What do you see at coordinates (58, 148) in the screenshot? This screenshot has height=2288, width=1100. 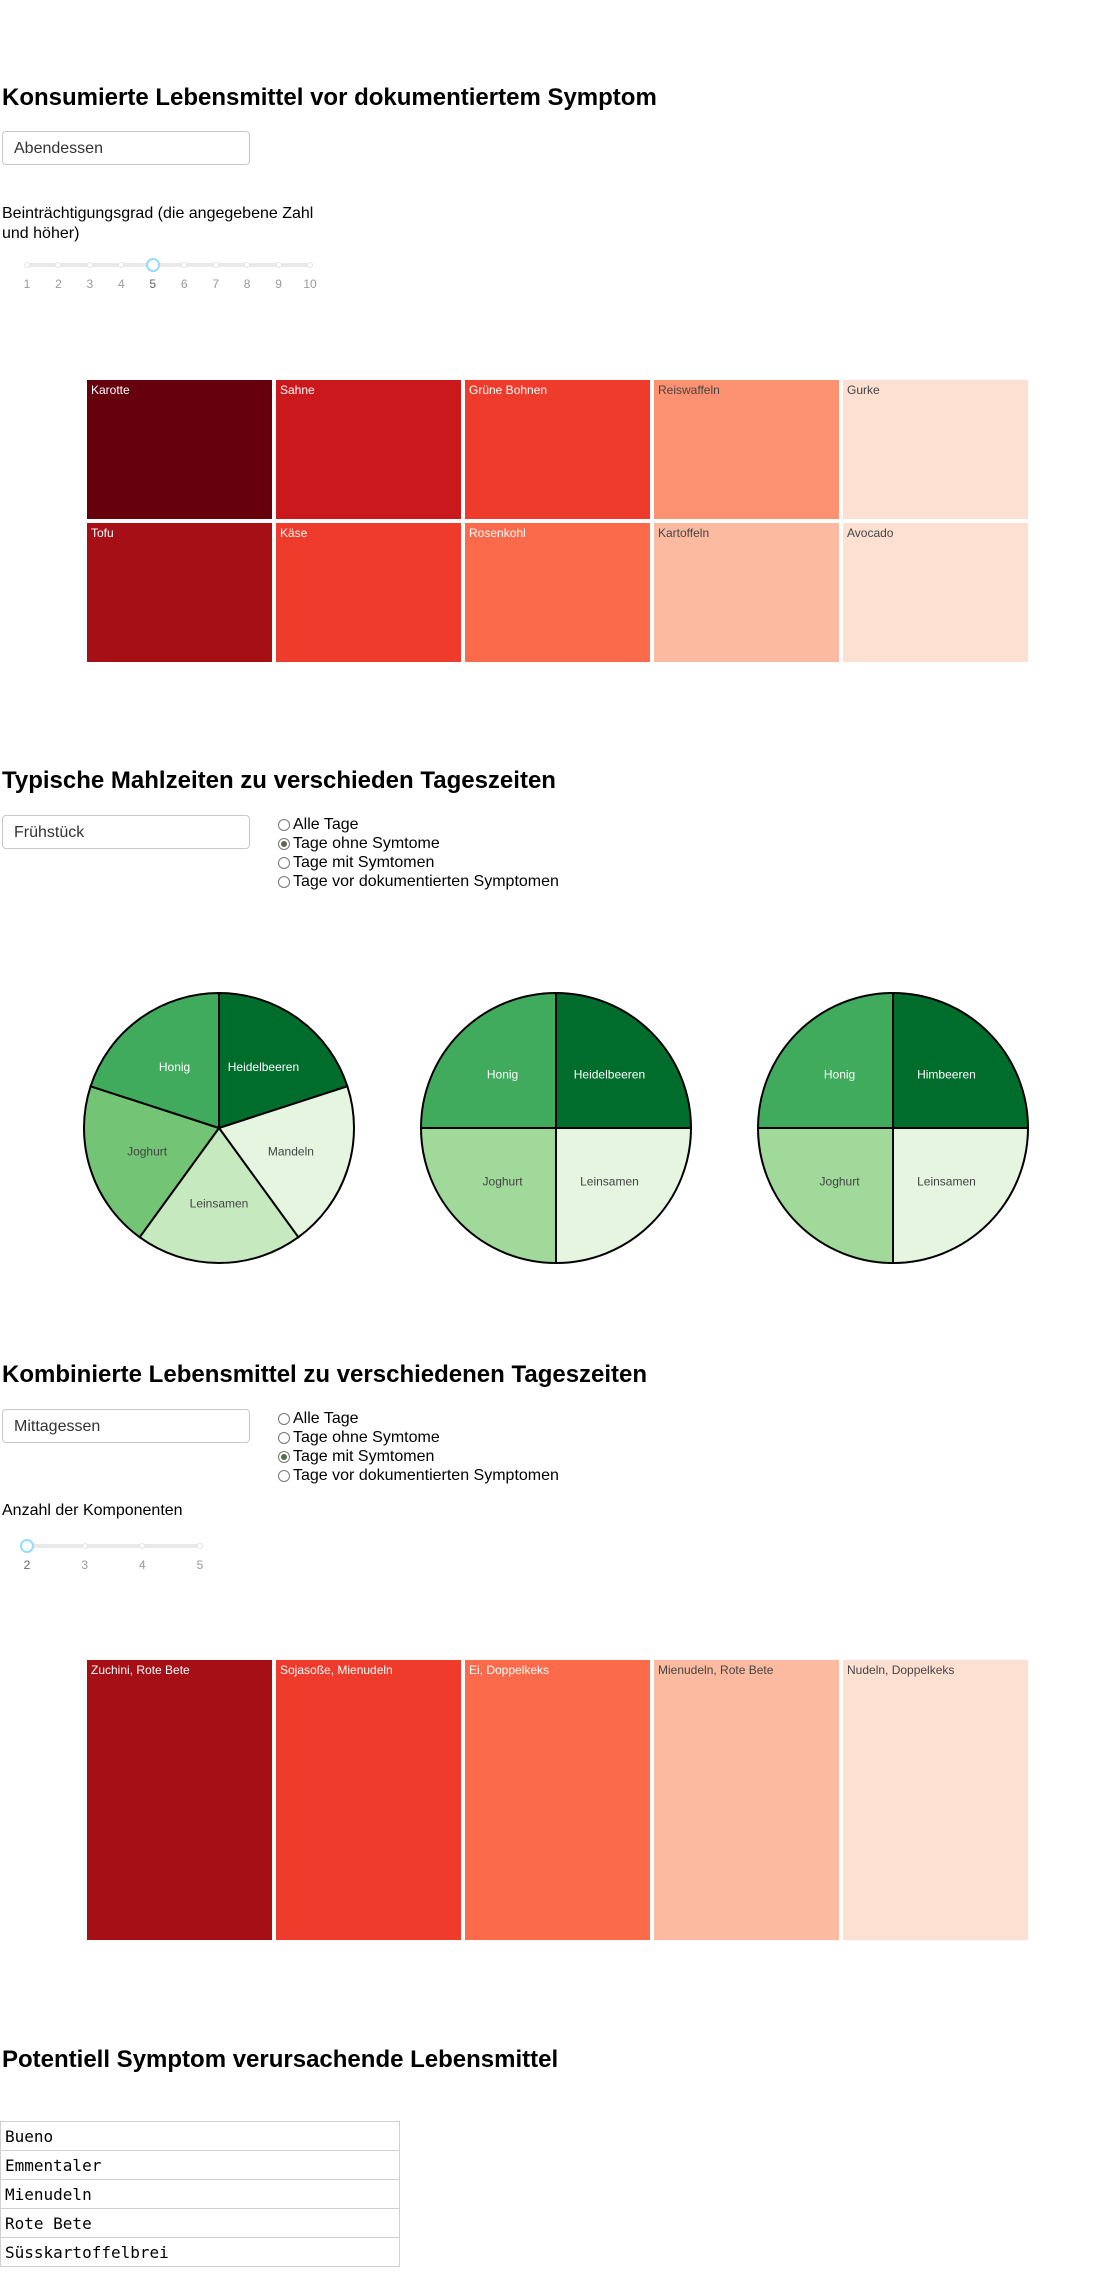 I see `consumed-meal-value: Abendessen` at bounding box center [58, 148].